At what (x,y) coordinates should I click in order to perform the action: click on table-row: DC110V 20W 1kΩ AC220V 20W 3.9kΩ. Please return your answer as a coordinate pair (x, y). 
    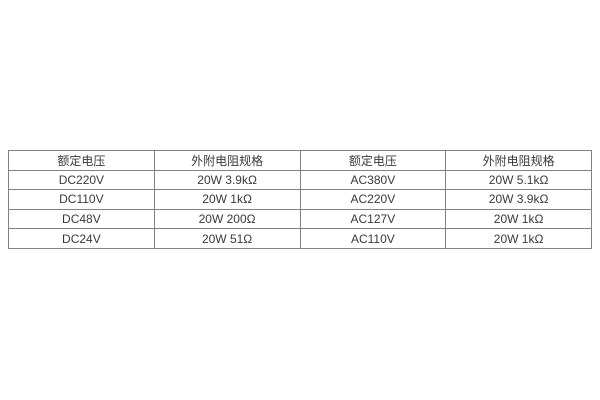
    Looking at the image, I should click on (300, 199).